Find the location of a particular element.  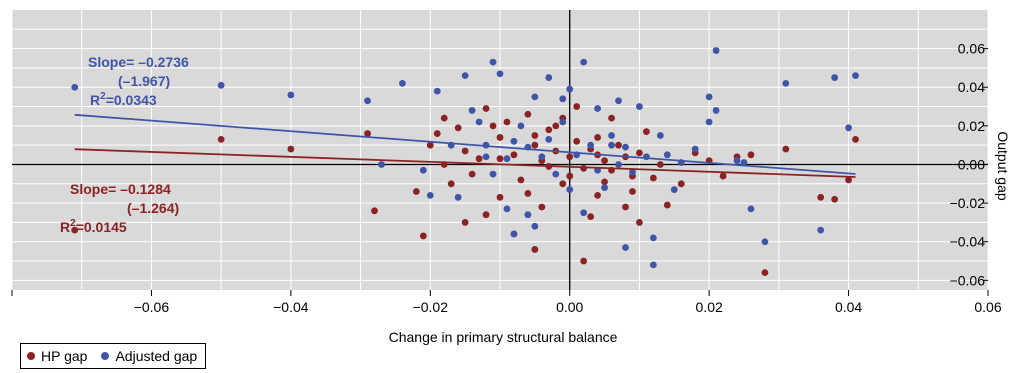

x-tick-label: 0.00 is located at coordinates (569, 307).